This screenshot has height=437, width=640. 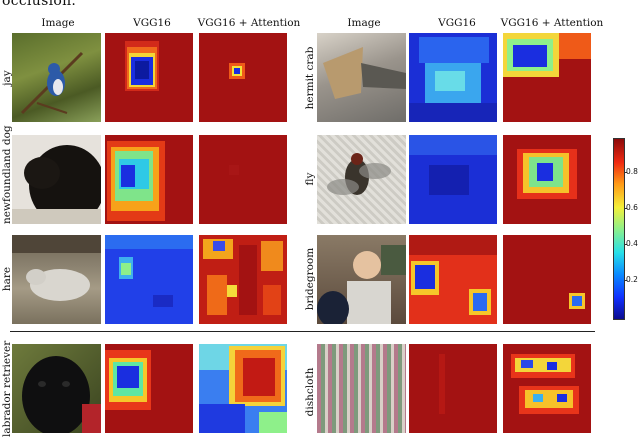 What do you see at coordinates (632, 171) in the screenshot?
I see `colorbar-tick-08: 0.8` at bounding box center [632, 171].